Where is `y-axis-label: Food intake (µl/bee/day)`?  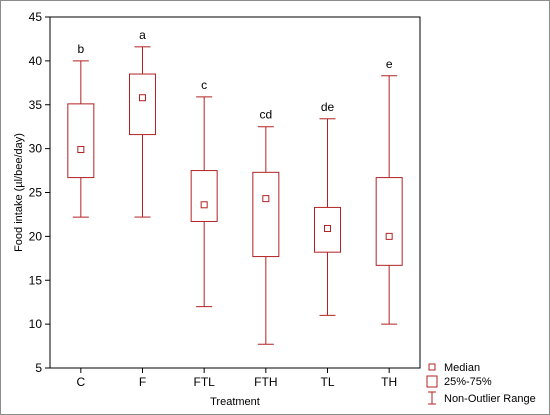 y-axis-label: Food intake (µl/bee/day) is located at coordinates (19, 192).